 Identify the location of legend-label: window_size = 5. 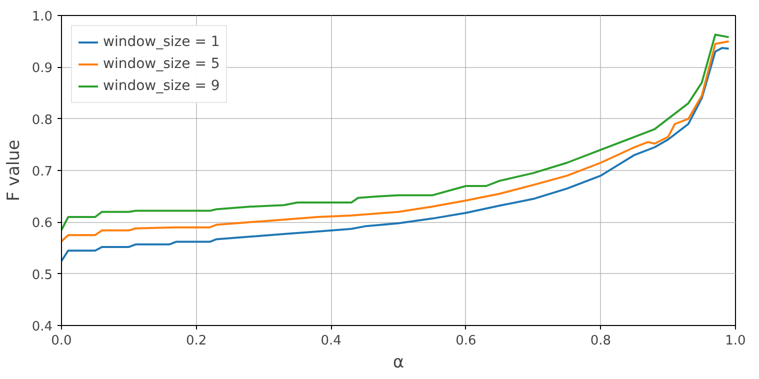
(161, 64).